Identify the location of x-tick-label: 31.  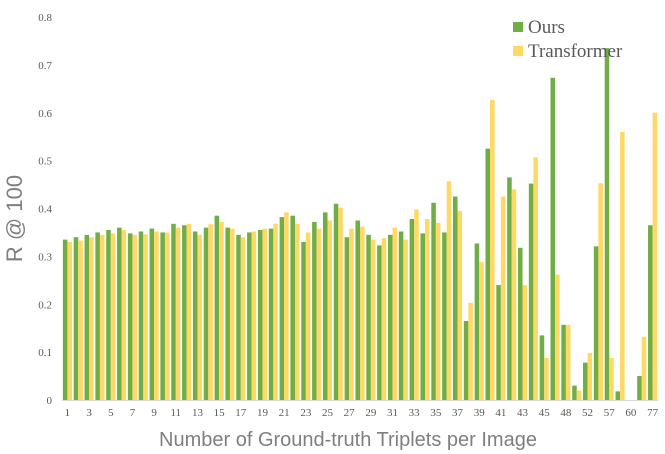
(392, 413).